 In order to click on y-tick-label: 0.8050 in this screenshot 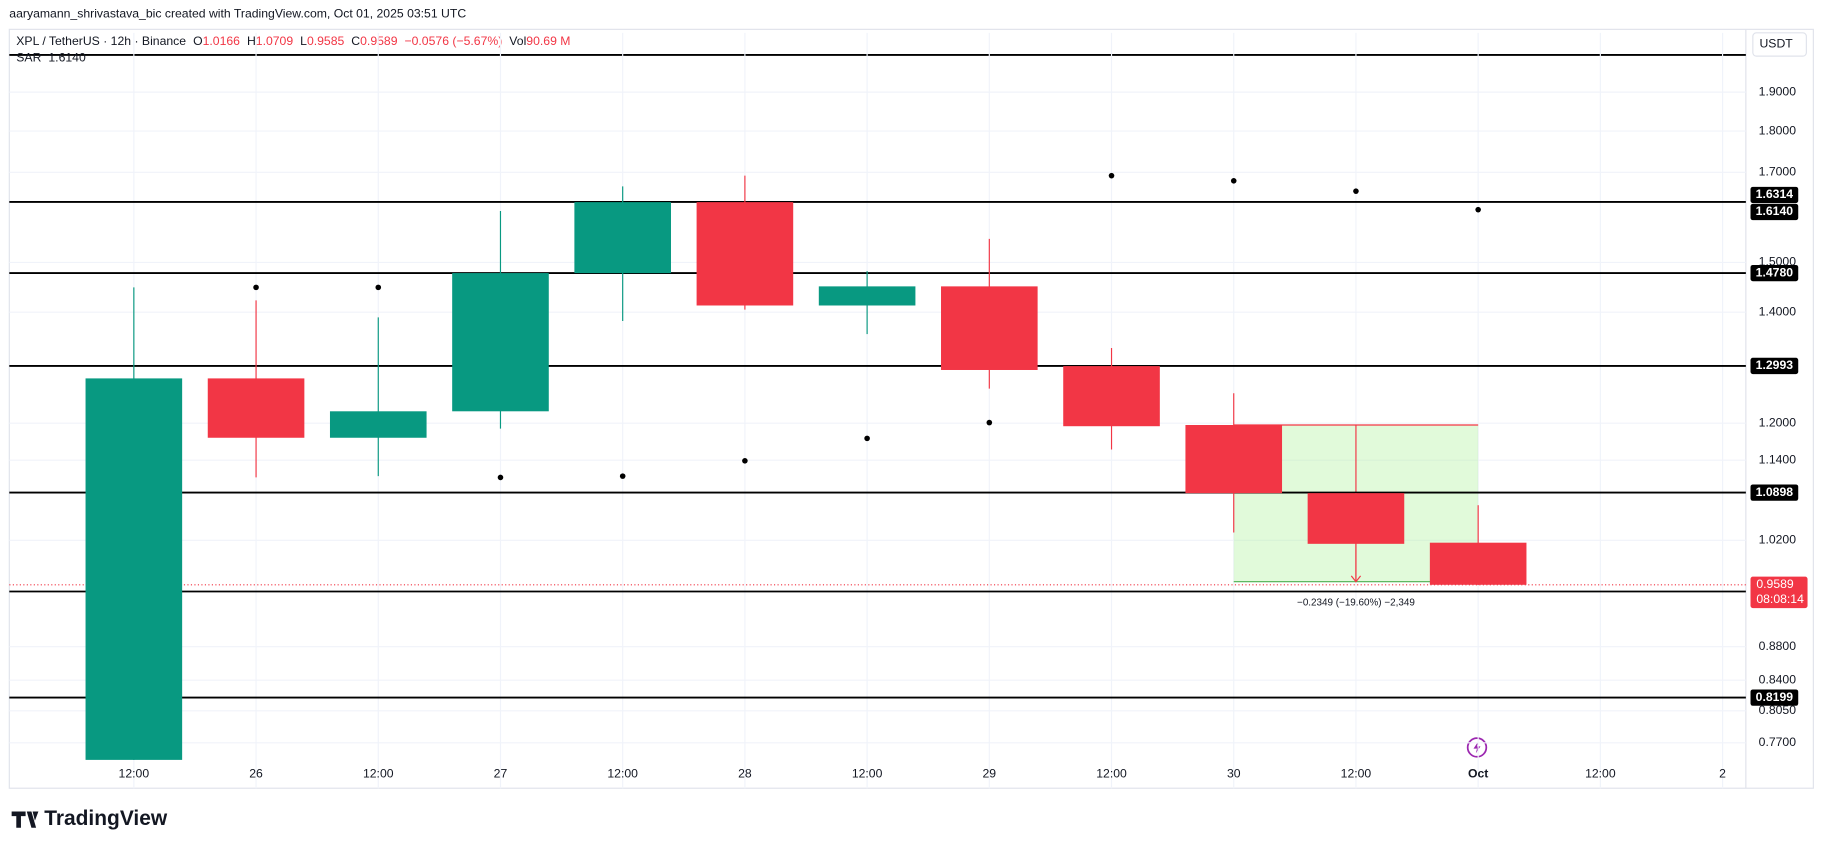, I will do `click(1778, 710)`.